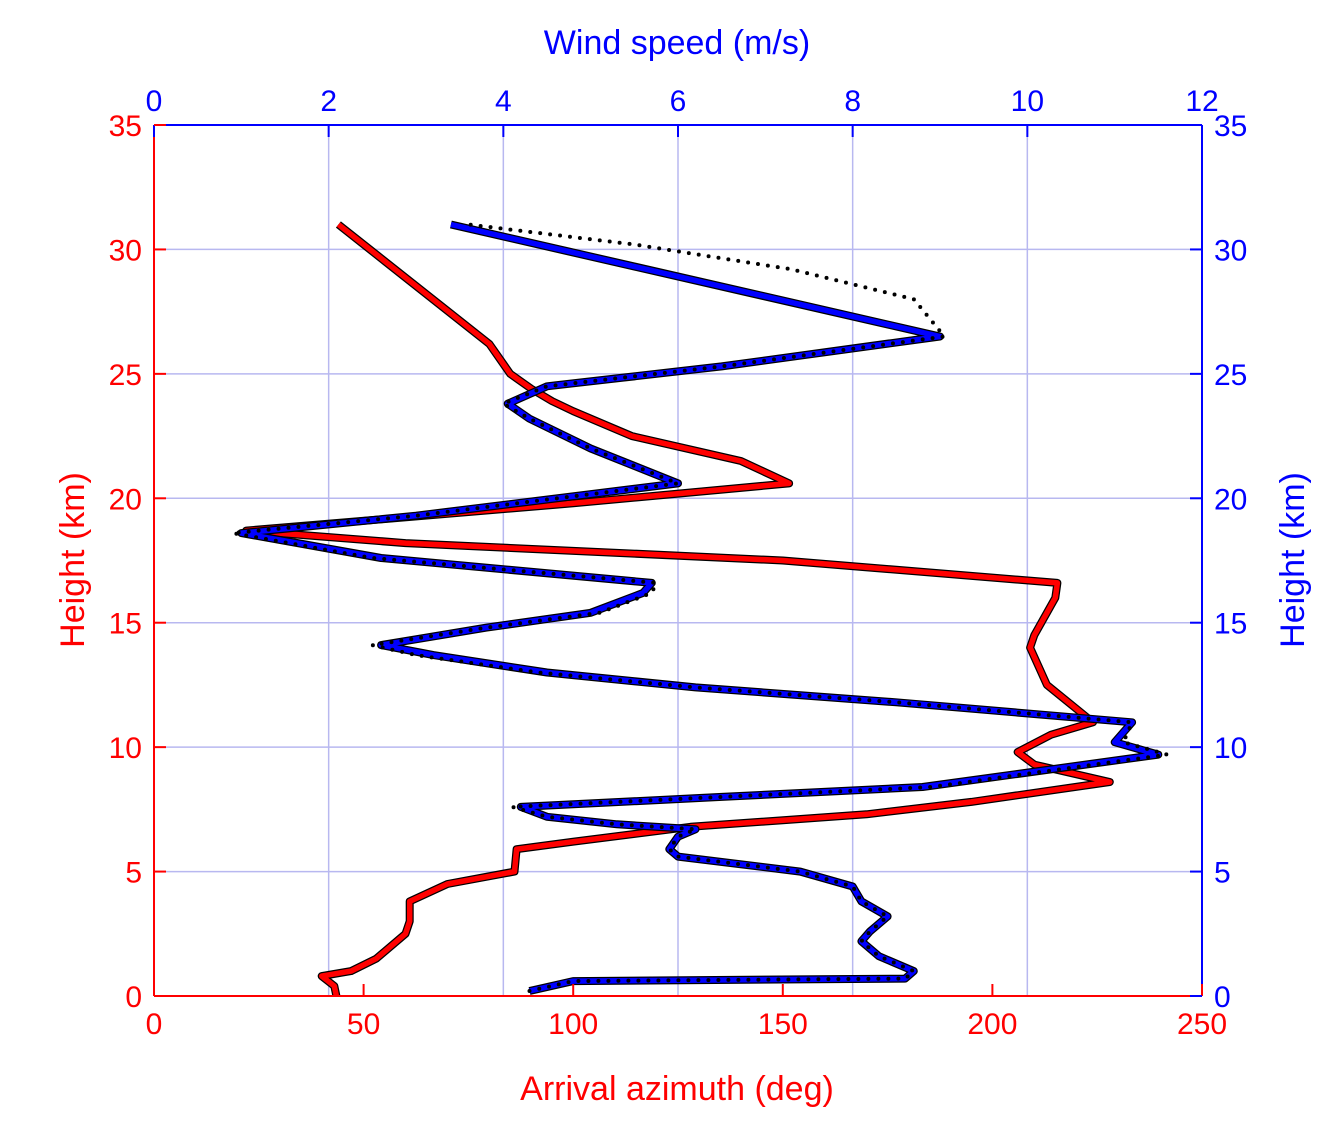 The image size is (1329, 1121). What do you see at coordinates (125, 126) in the screenshot?
I see `left-tick-label: 35` at bounding box center [125, 126].